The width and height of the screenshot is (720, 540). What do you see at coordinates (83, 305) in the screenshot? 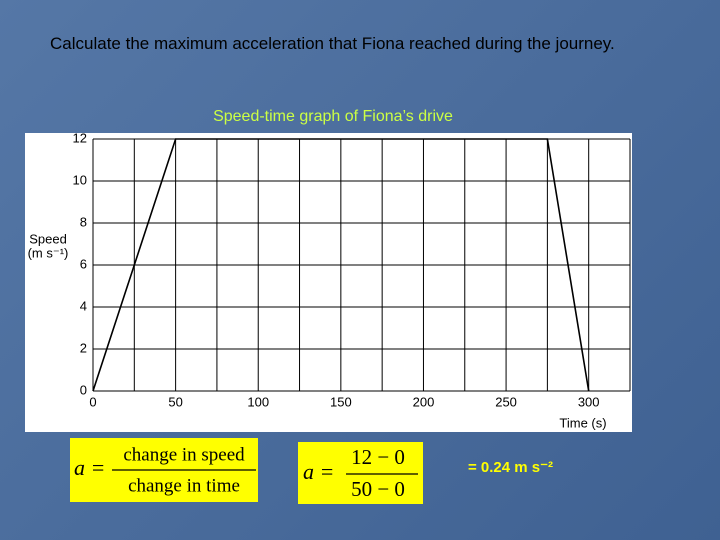
I see `y-tick-label: 4` at bounding box center [83, 305].